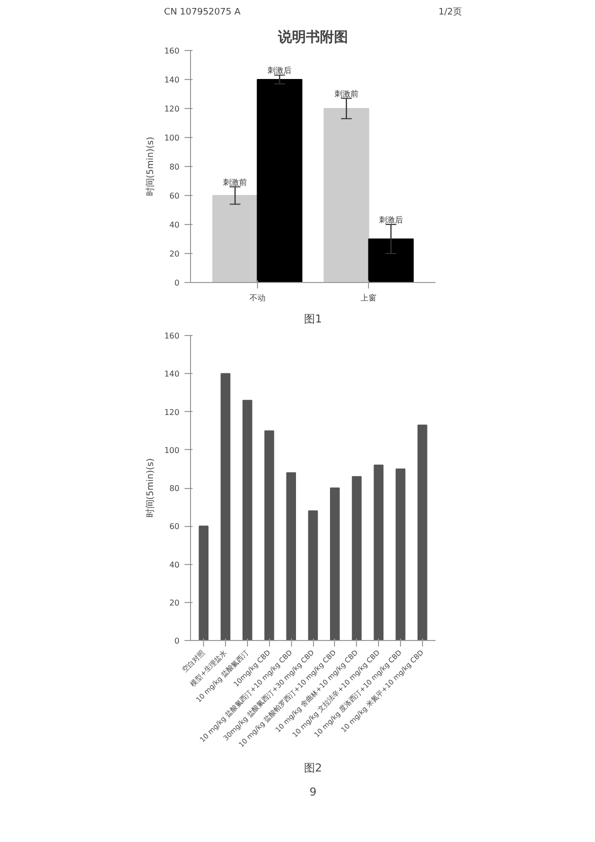 The width and height of the screenshot is (595, 842). What do you see at coordinates (280, 71) in the screenshot?
I see `series-label: 刺激后` at bounding box center [280, 71].